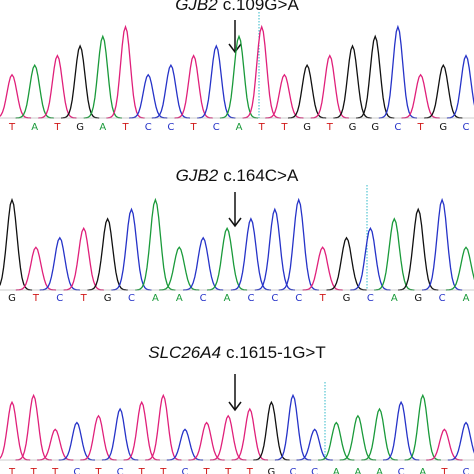 The height and width of the screenshot is (474, 474). I want to click on panel-title: GJB2 c.109G>A, so click(237, 7).